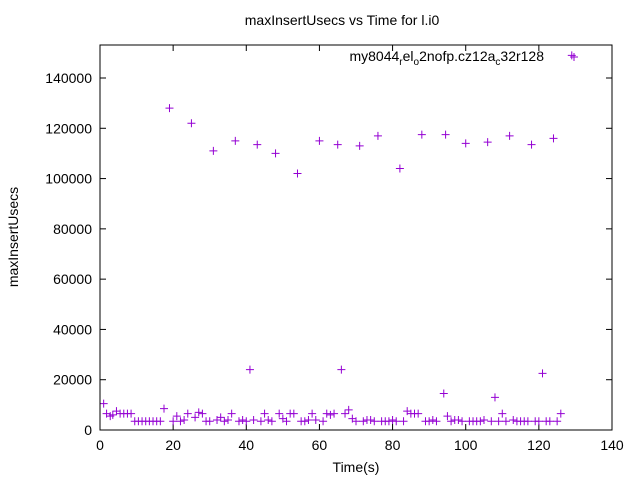 The height and width of the screenshot is (485, 640). I want to click on x-tick-label: 140, so click(612, 445).